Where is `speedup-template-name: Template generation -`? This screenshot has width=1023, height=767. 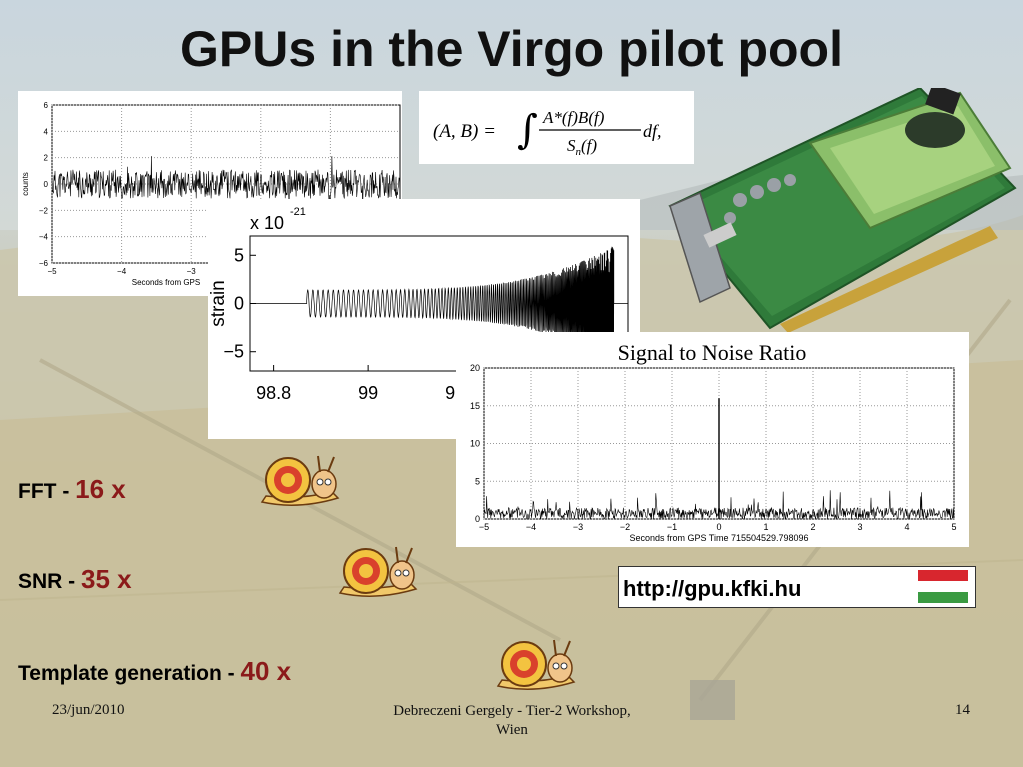
speedup-template-name: Template generation - is located at coordinates (129, 673).